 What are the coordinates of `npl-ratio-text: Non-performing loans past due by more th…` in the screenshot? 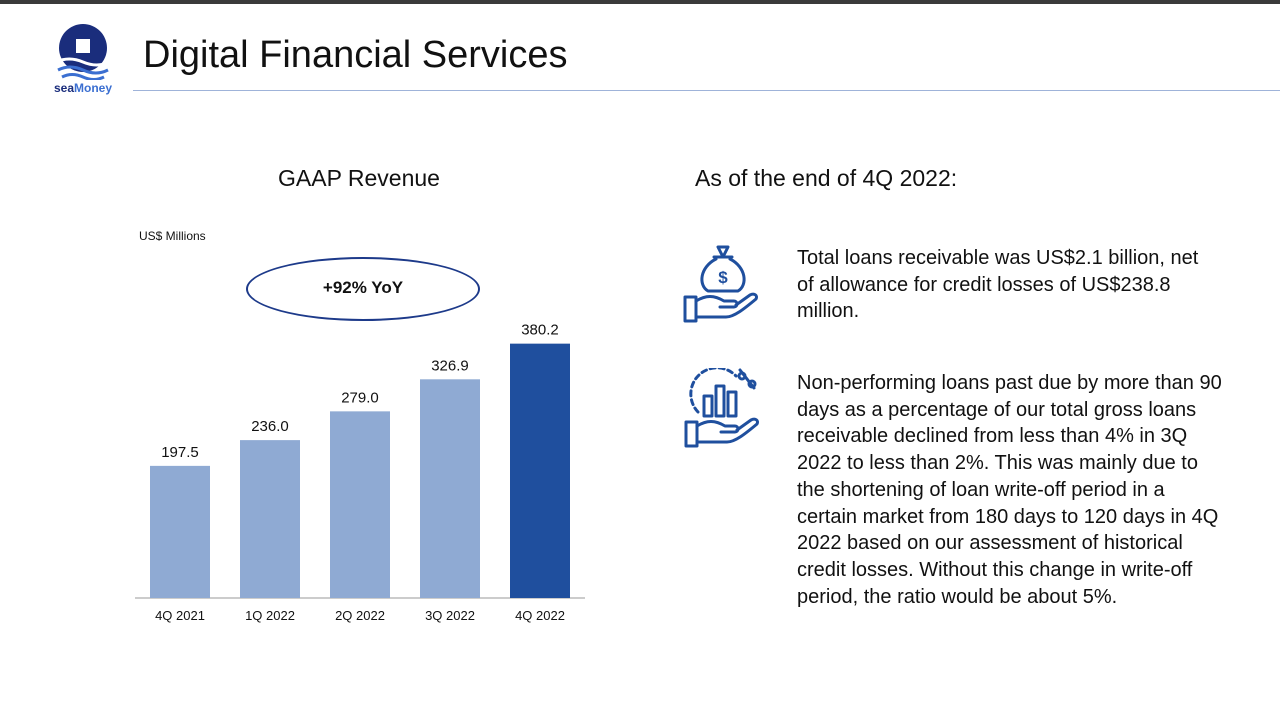 It's located at (1009, 490).